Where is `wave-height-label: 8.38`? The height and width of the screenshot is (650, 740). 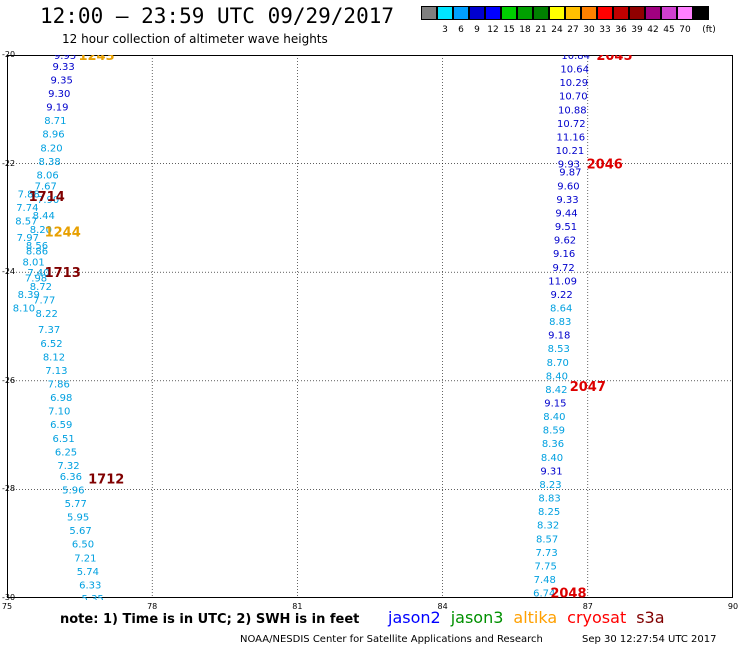 wave-height-label: 8.38 is located at coordinates (49, 162).